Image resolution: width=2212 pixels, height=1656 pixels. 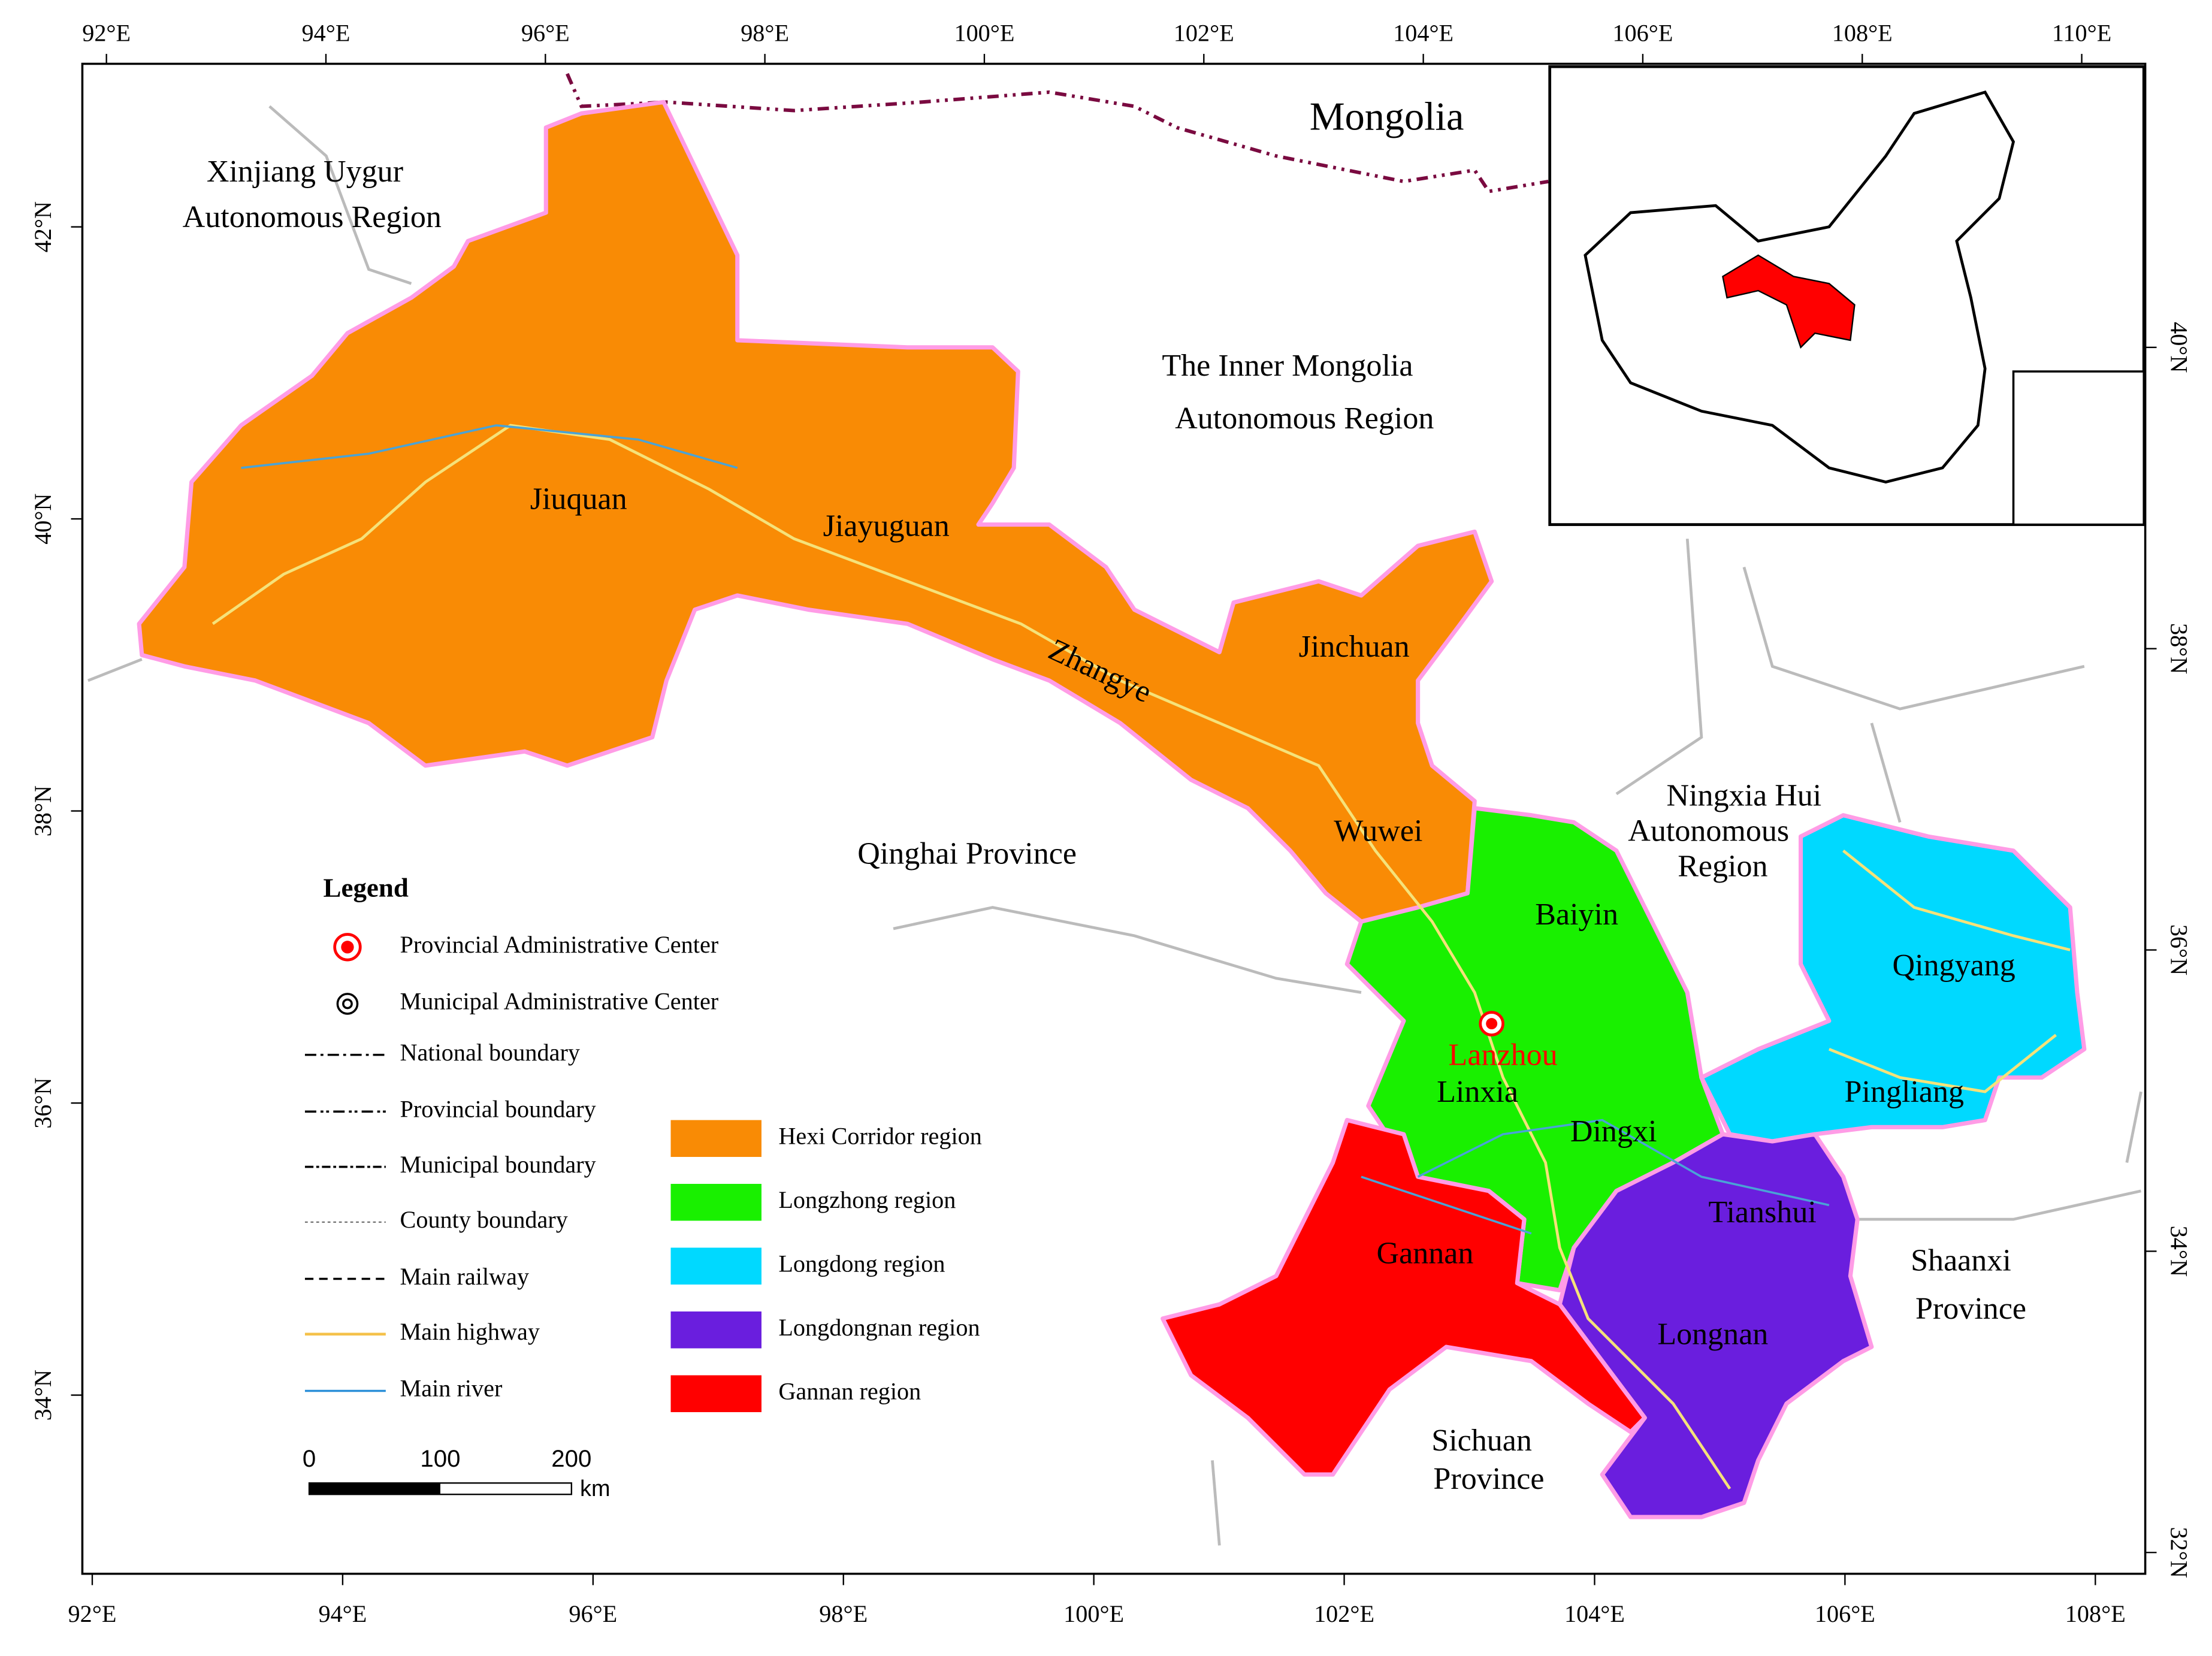 What do you see at coordinates (1789, 302) in the screenshot?
I see `inset-gansu` at bounding box center [1789, 302].